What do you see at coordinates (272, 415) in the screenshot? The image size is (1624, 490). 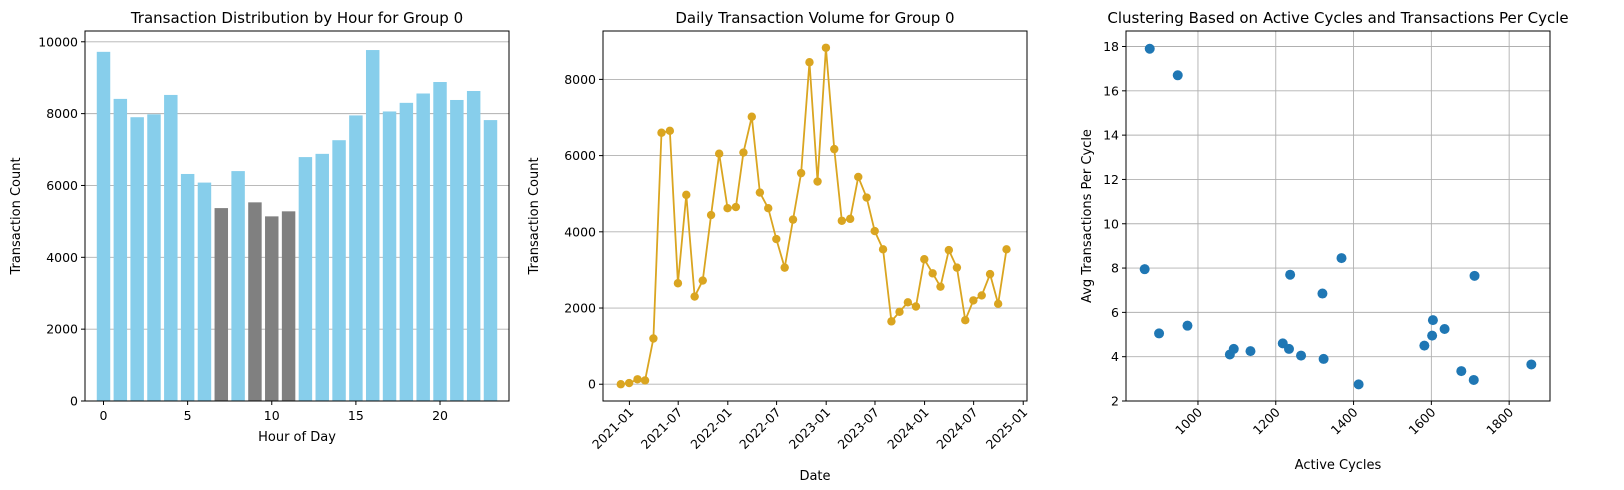 I see `x-tick-label: 10` at bounding box center [272, 415].